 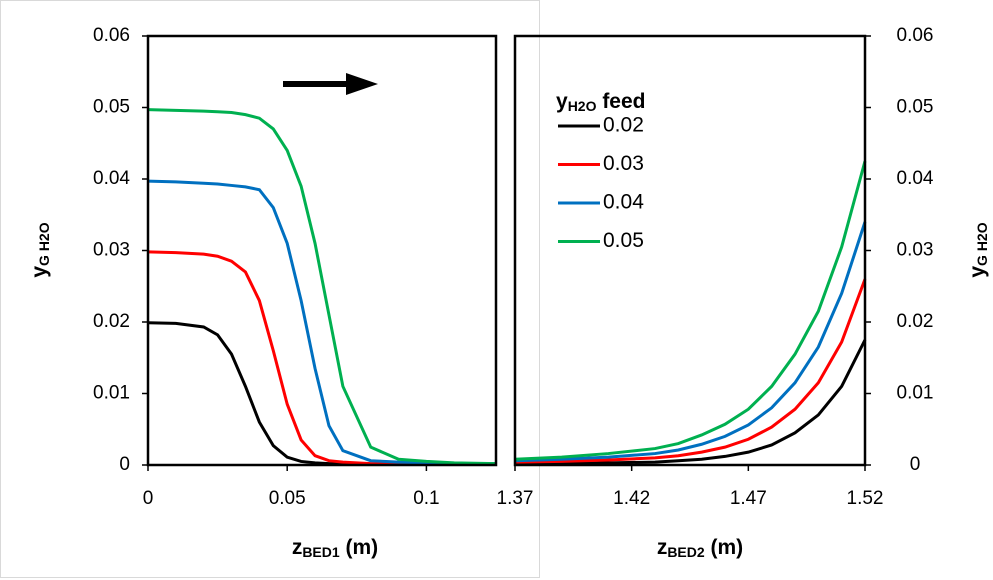 What do you see at coordinates (748, 498) in the screenshot?
I see `x-tick-label: 1.47` at bounding box center [748, 498].